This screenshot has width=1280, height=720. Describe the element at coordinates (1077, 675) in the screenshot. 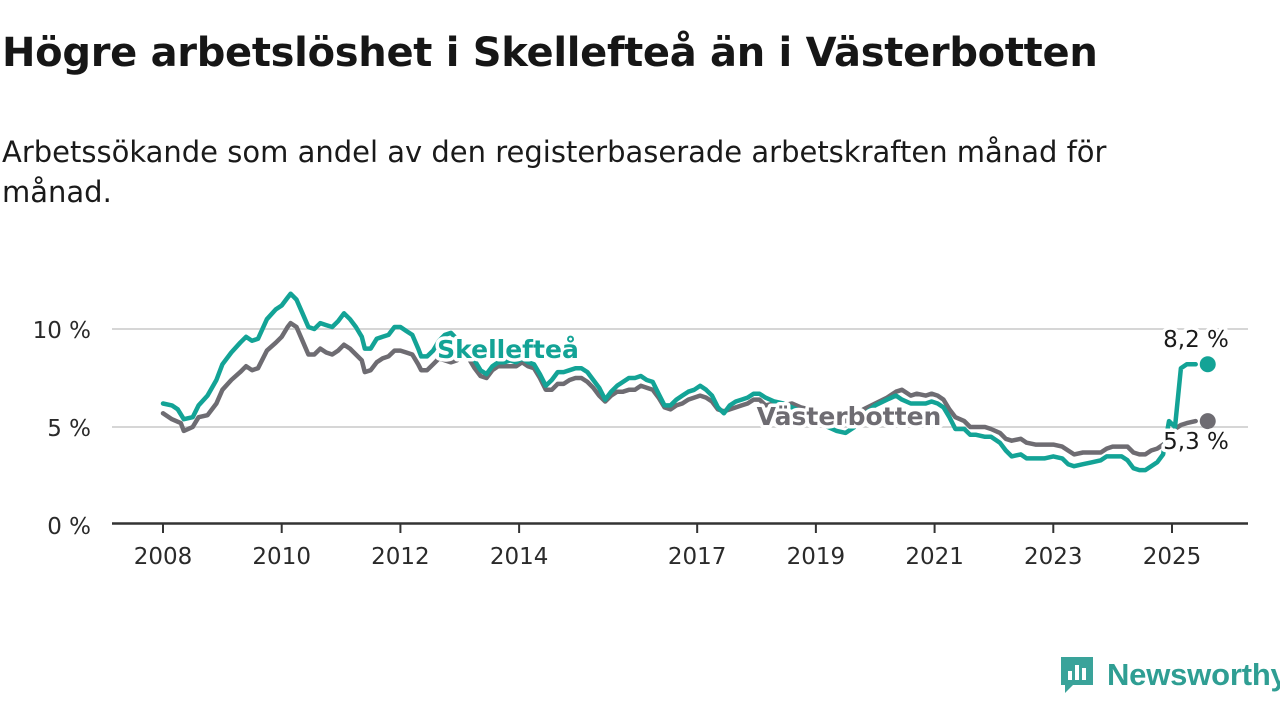

I see `newsworthy-logo-icon` at that location.